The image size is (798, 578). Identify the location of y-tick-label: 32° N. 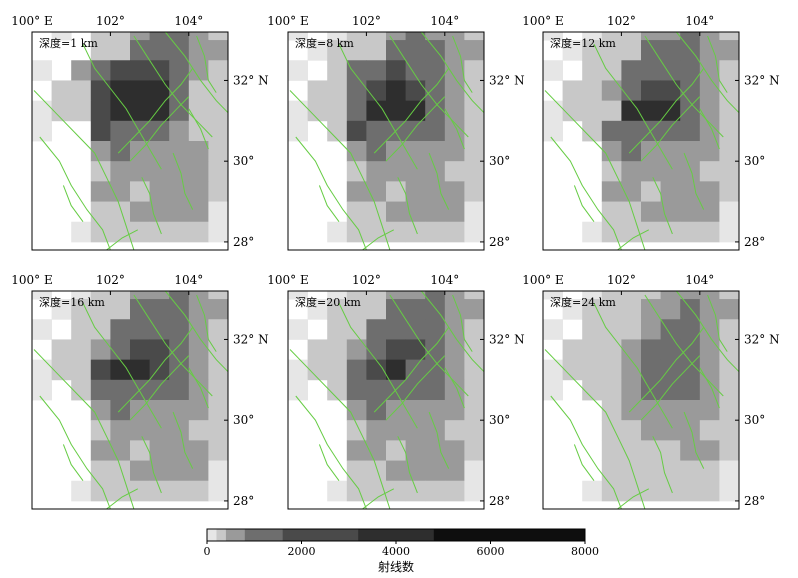
(762, 339).